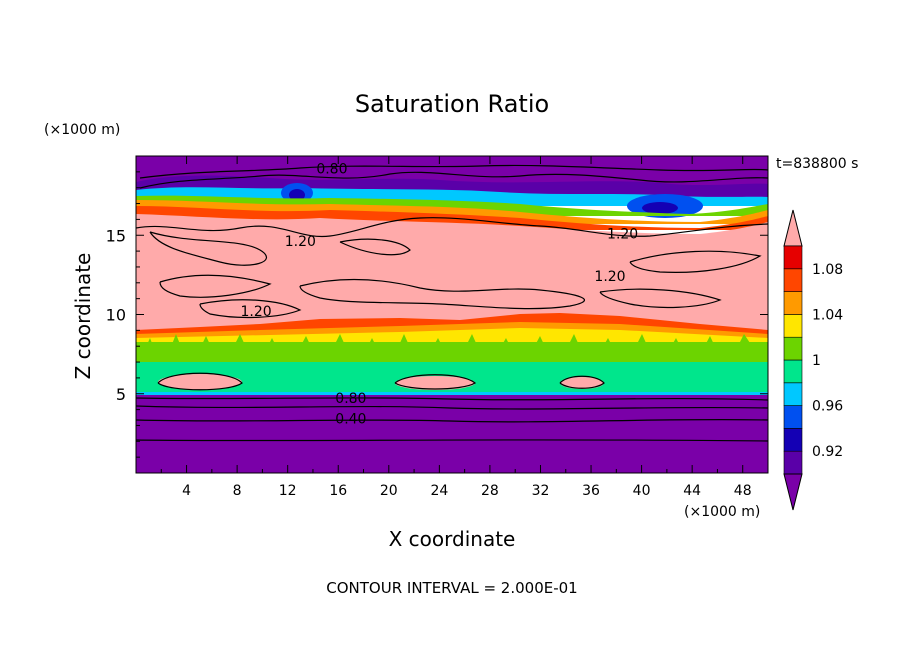 This screenshot has height=654, width=904. I want to click on contour-interval-note: CONTOUR INTERVAL = 2.000E-01, so click(451, 588).